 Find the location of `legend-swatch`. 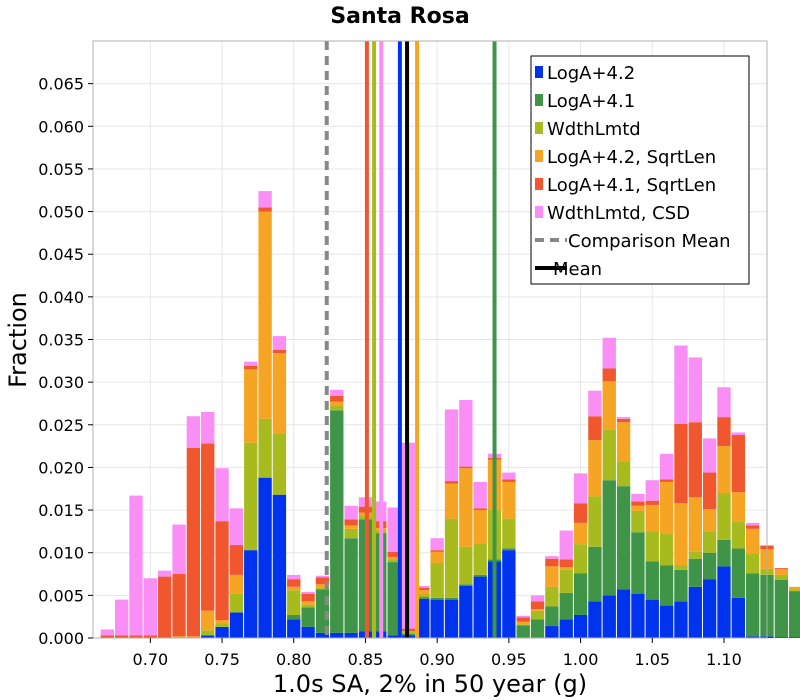

legend-swatch is located at coordinates (539, 128).